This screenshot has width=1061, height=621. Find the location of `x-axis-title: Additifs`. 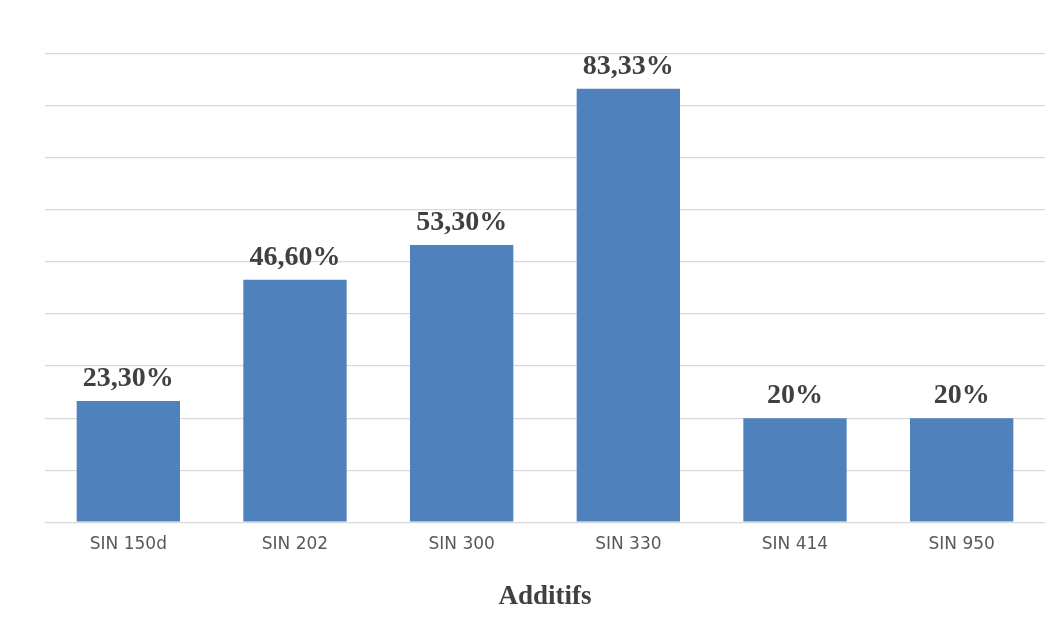

x-axis-title: Additifs is located at coordinates (545, 594).